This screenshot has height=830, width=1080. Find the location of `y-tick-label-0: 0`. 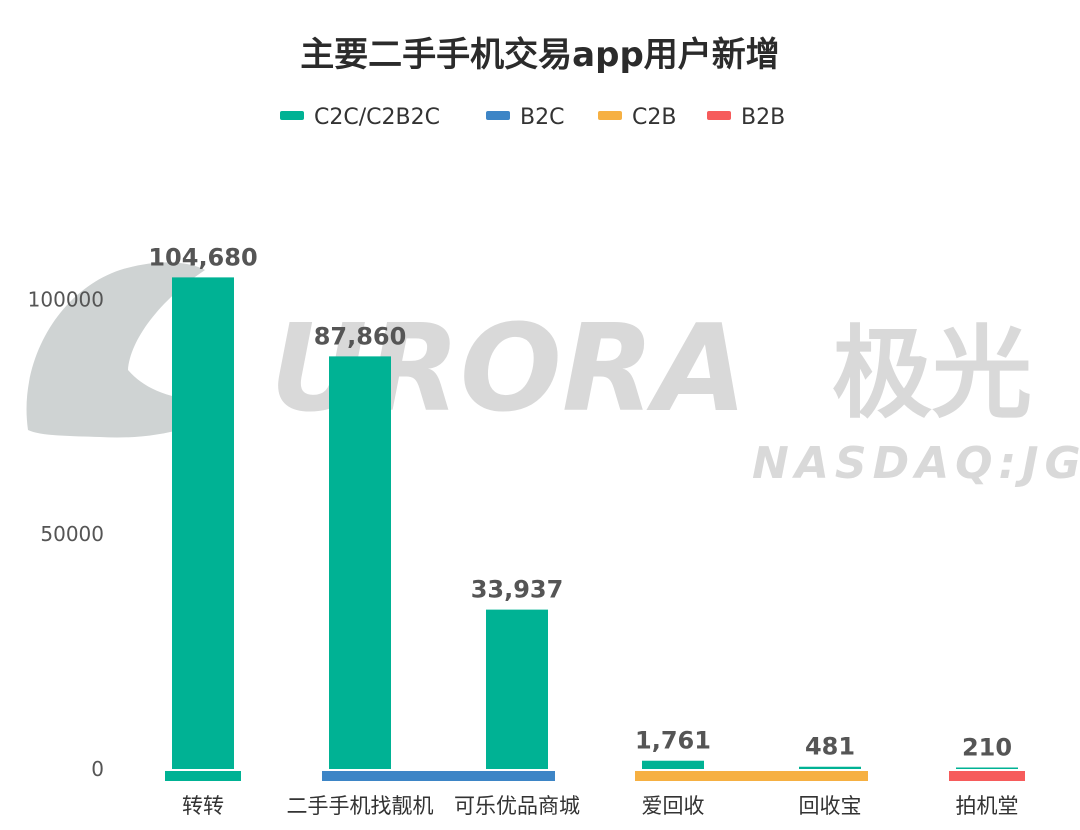

y-tick-label-0: 0 is located at coordinates (97, 769).